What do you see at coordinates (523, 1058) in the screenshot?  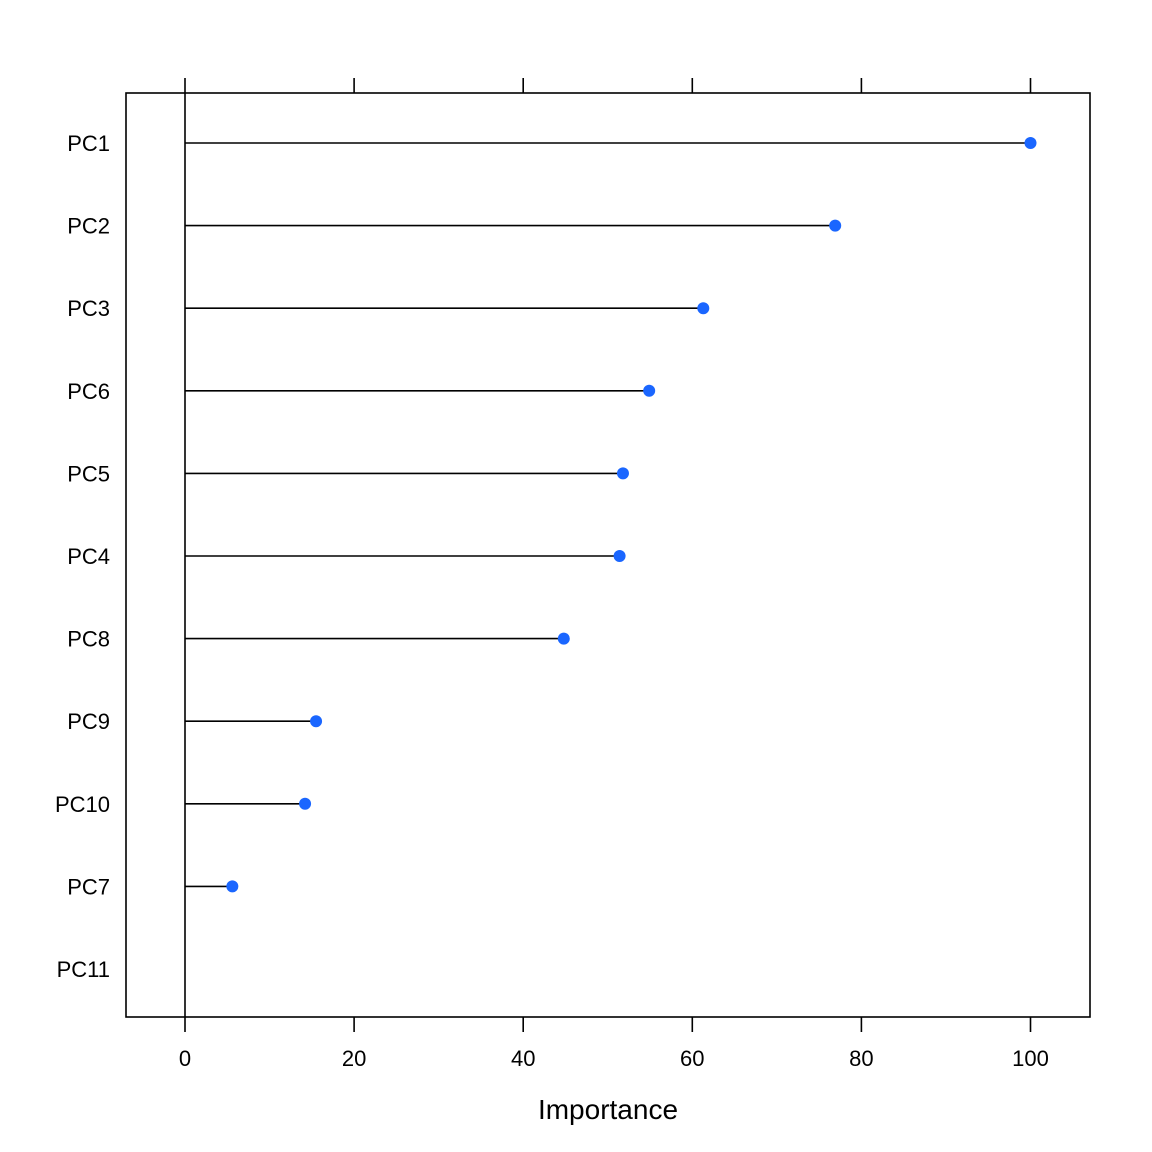 I see `x-tick-label: 40` at bounding box center [523, 1058].